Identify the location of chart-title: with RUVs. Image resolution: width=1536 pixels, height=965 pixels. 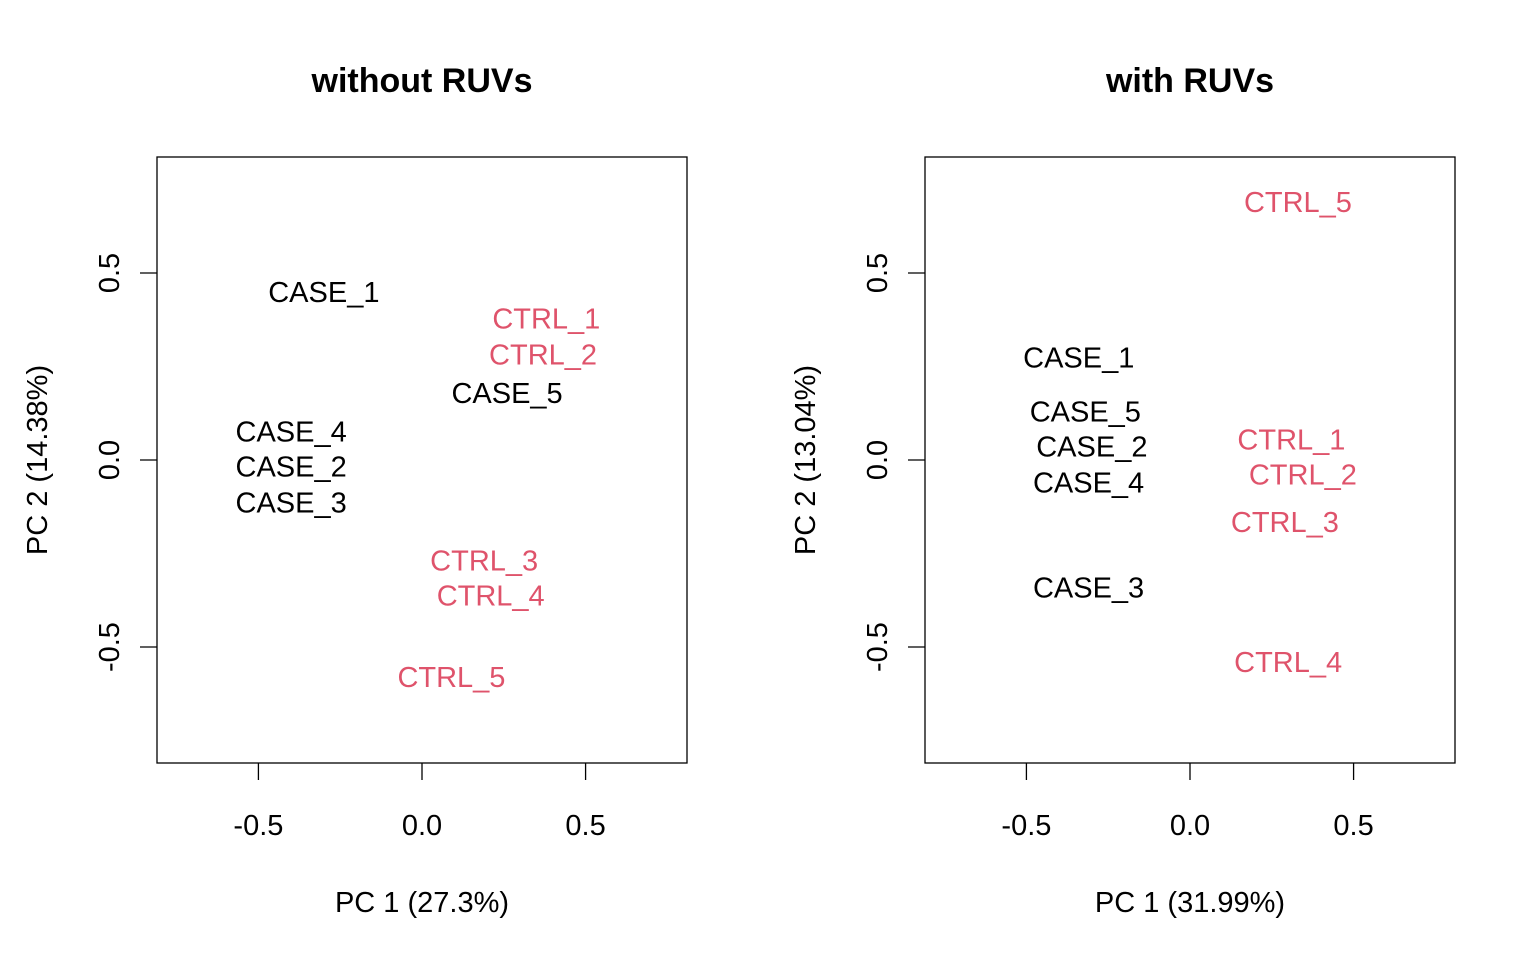
(1189, 81).